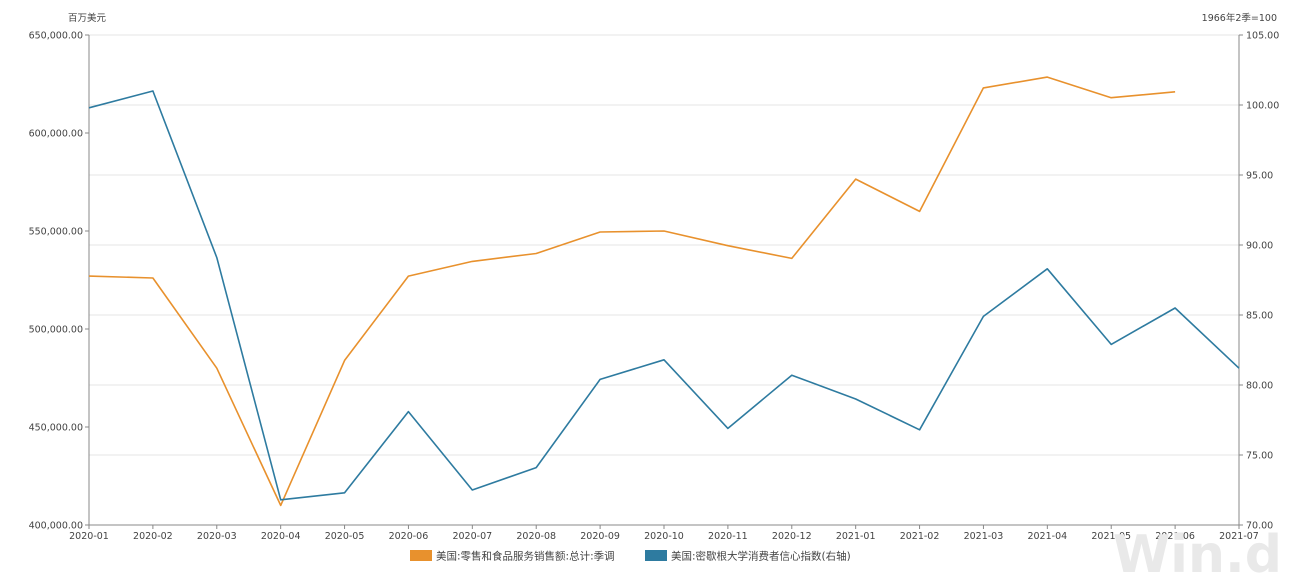 The image size is (1290, 577). What do you see at coordinates (536, 536) in the screenshot?
I see `x-axis-tick-label: 2020-08` at bounding box center [536, 536].